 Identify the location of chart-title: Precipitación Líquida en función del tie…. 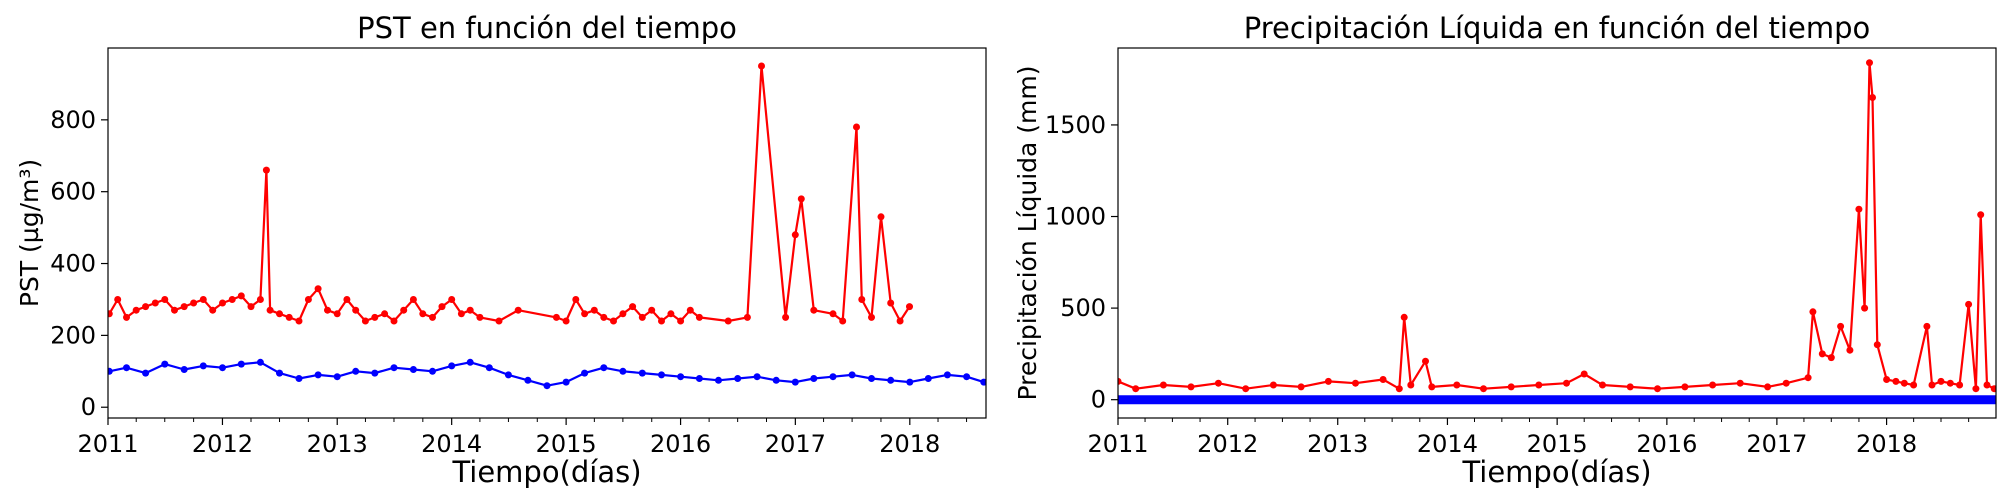
(1557, 28).